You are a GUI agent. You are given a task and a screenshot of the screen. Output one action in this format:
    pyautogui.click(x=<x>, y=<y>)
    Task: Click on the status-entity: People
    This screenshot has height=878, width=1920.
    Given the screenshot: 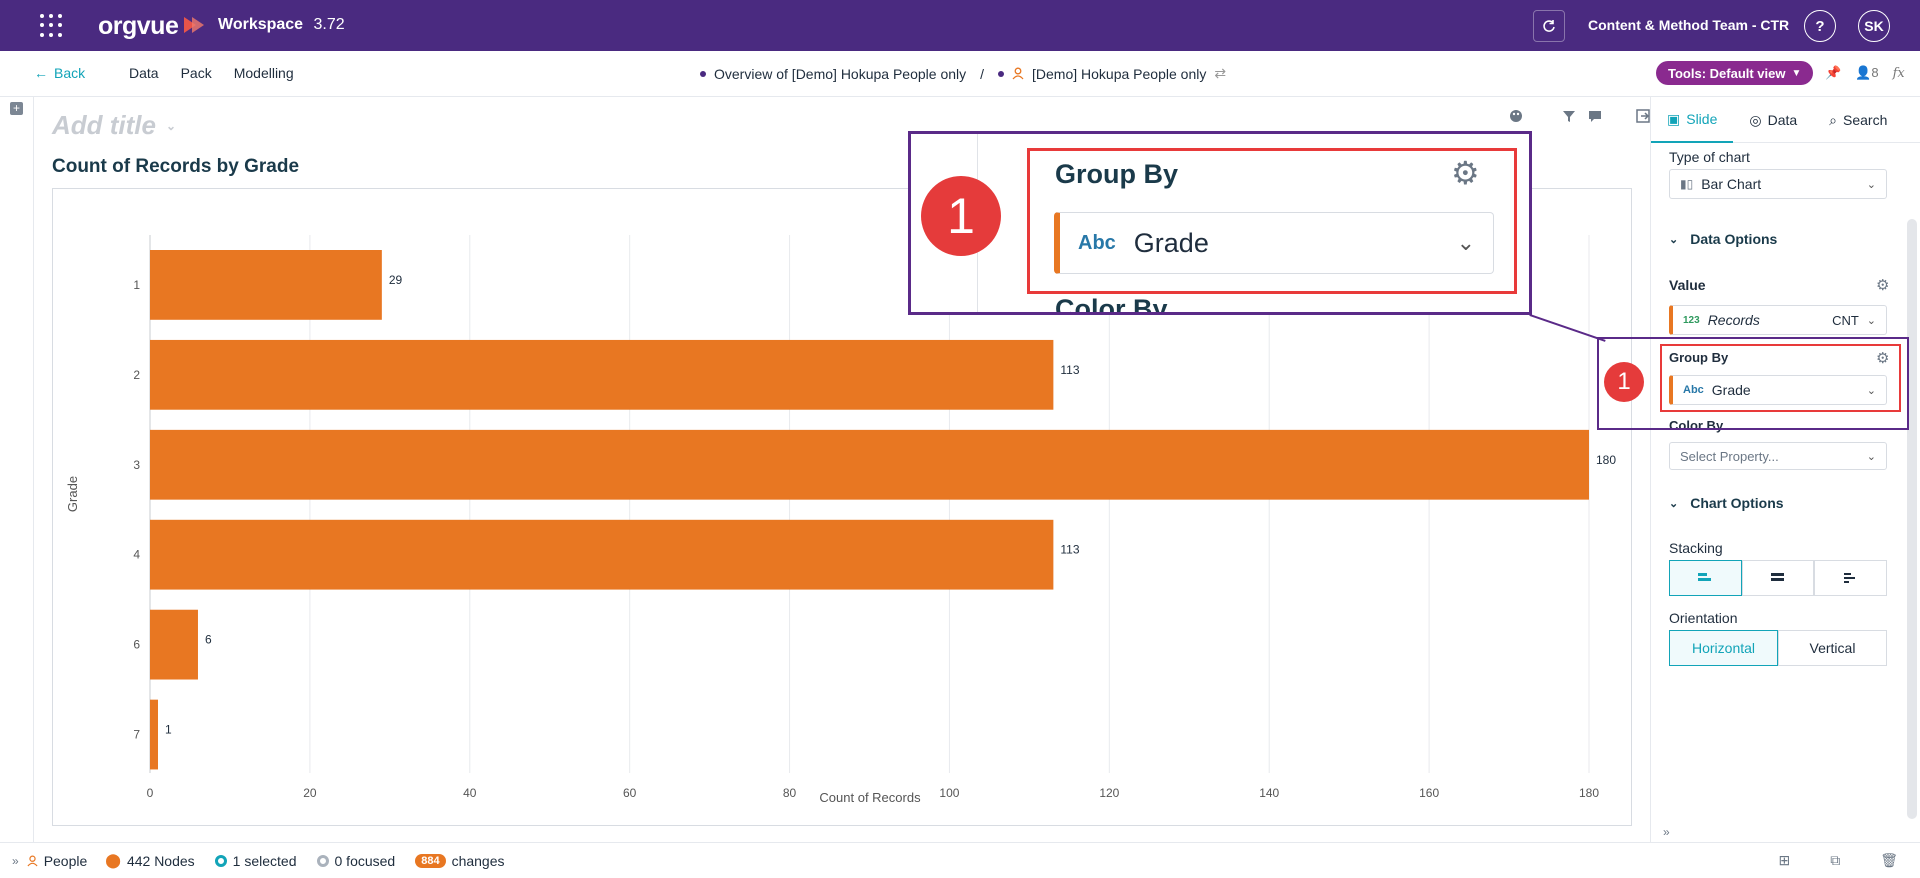 What is the action you would take?
    pyautogui.click(x=57, y=860)
    